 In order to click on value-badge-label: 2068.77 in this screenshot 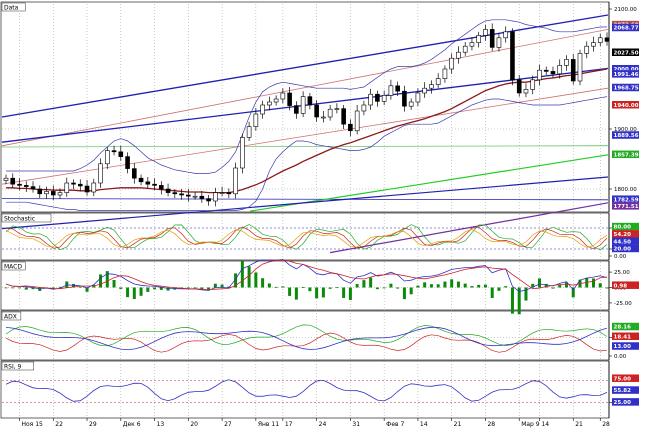, I will do `click(626, 29)`.